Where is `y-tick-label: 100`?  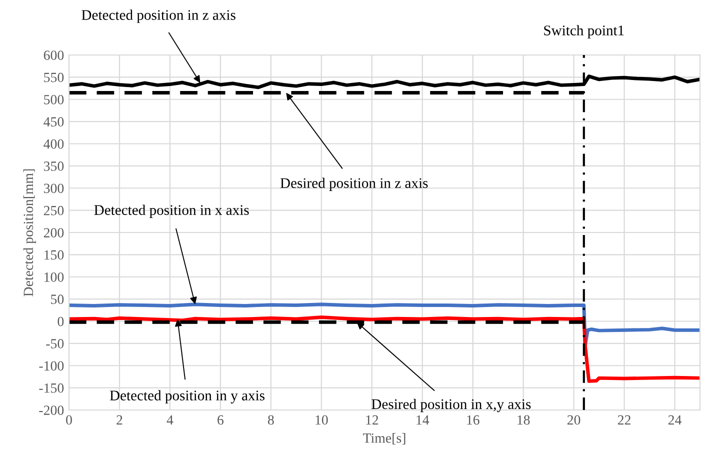
y-tick-label: 100 is located at coordinates (54, 277).